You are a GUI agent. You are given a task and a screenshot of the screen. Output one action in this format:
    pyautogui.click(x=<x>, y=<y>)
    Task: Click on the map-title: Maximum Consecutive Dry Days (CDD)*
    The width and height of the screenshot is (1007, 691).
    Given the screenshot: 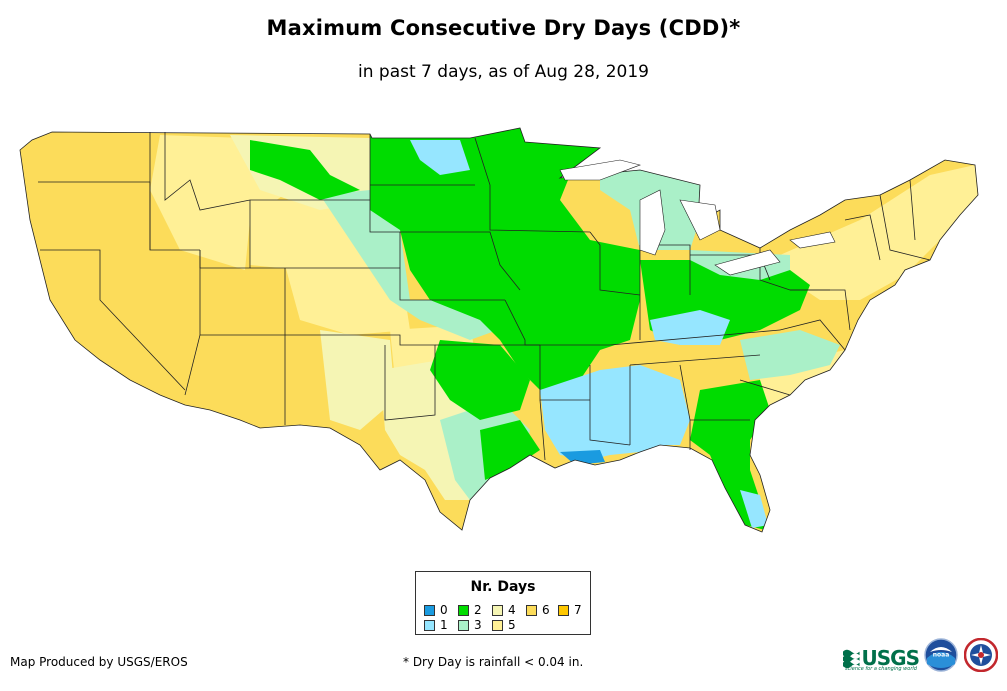 What is the action you would take?
    pyautogui.click(x=503, y=28)
    